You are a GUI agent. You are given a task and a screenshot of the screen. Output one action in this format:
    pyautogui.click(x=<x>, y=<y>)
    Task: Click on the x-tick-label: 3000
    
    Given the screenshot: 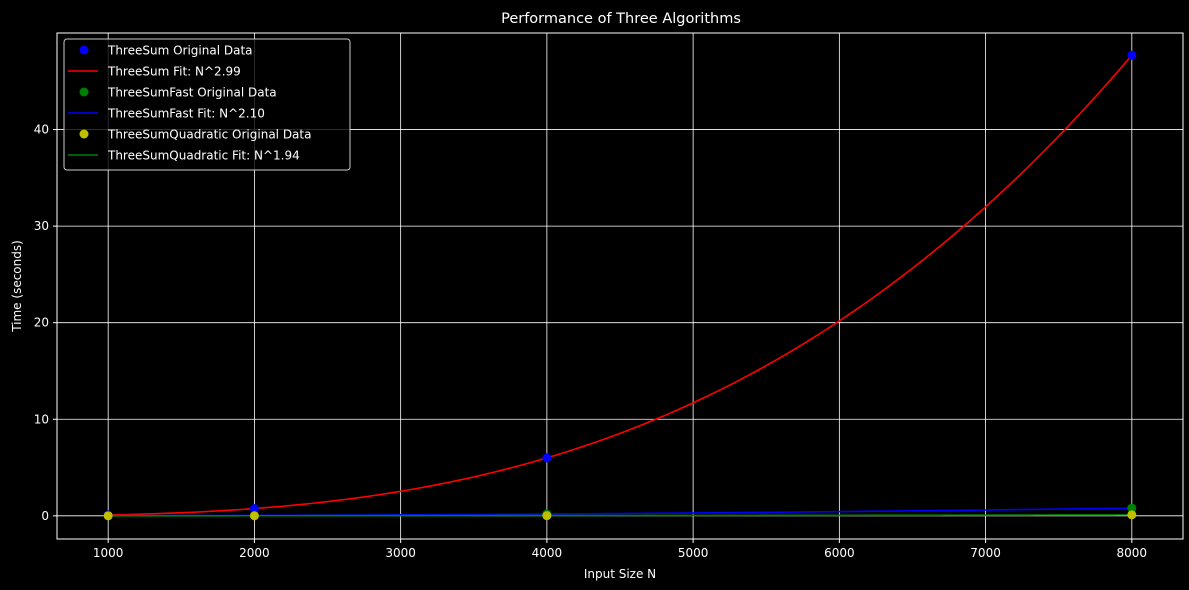 What is the action you would take?
    pyautogui.click(x=400, y=553)
    